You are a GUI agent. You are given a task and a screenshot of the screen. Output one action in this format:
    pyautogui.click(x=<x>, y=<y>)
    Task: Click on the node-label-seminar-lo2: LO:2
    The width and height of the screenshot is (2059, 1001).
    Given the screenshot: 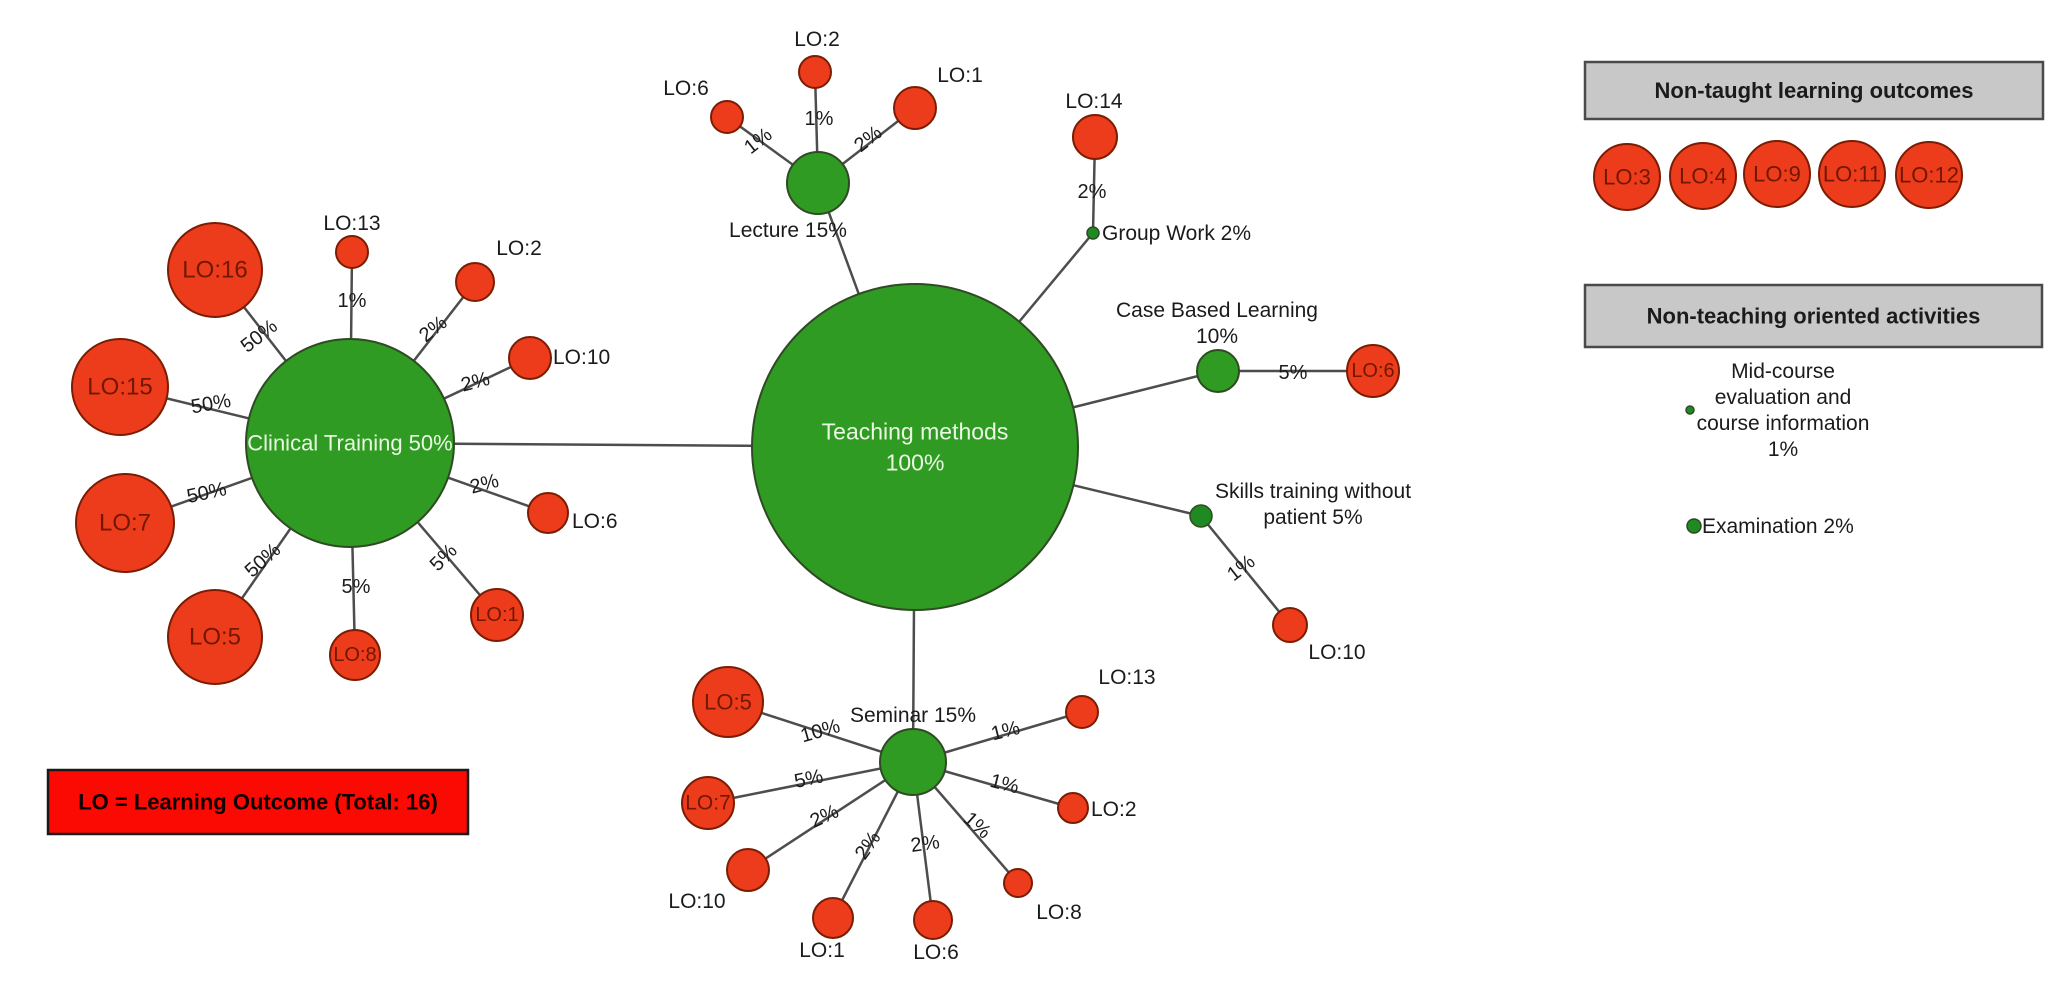 What is the action you would take?
    pyautogui.click(x=1114, y=809)
    